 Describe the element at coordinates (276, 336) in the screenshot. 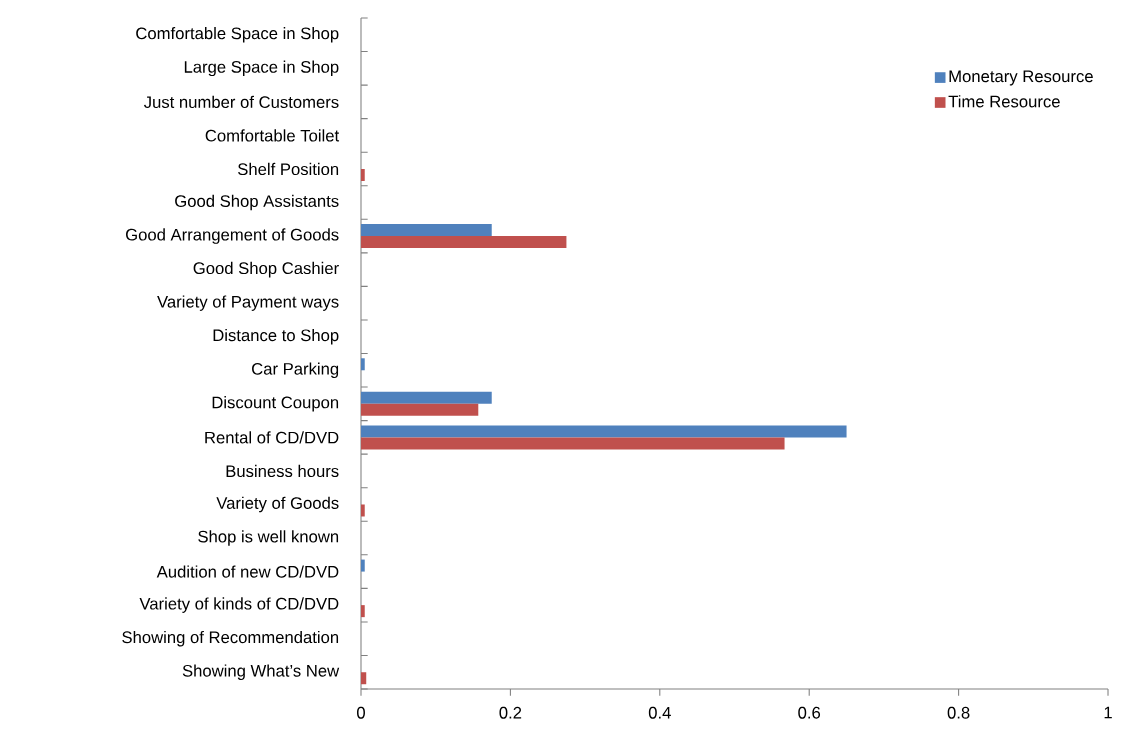

I see `y-tick-label: Distance to Shop` at that location.